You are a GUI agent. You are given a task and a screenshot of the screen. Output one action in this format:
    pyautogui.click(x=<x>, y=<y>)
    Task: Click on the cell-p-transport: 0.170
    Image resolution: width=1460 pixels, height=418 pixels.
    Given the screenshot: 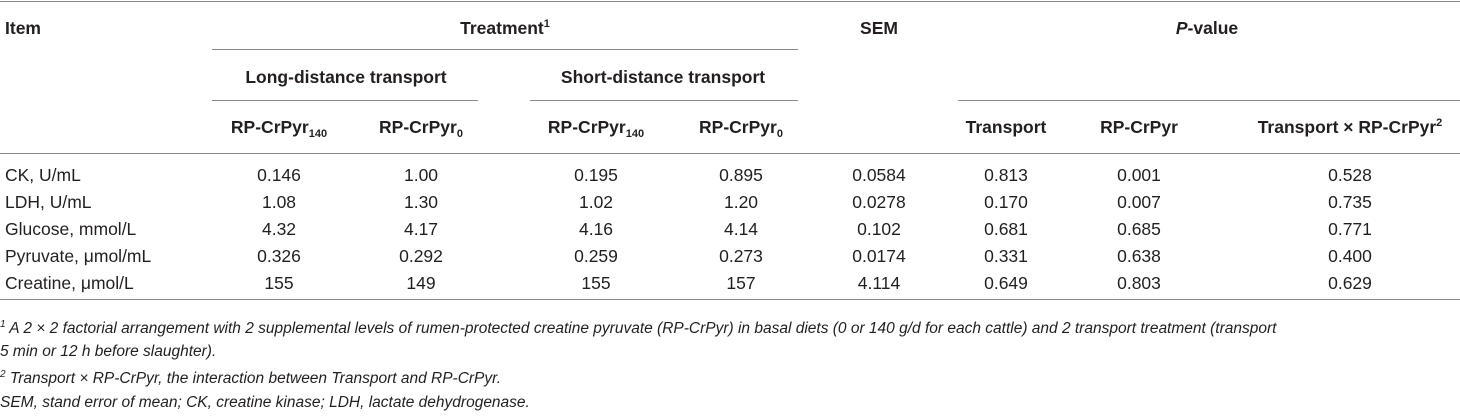 What is the action you would take?
    pyautogui.click(x=1006, y=202)
    